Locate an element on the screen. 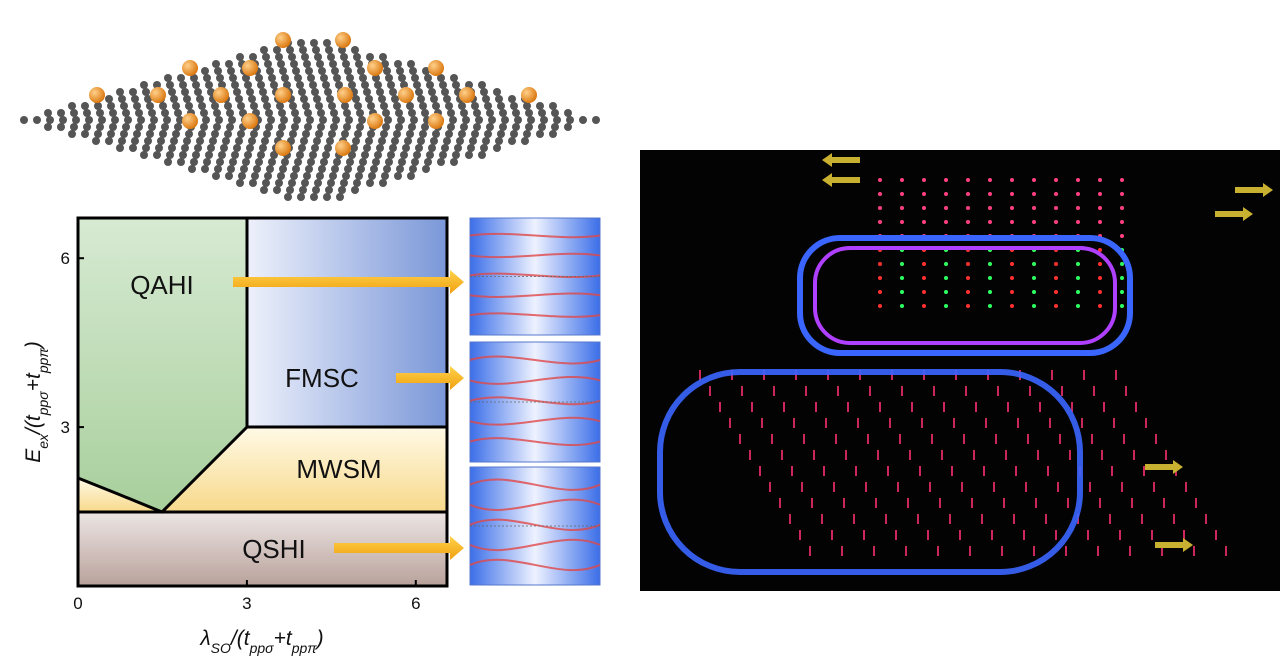  edge-loop is located at coordinates (965, 295).